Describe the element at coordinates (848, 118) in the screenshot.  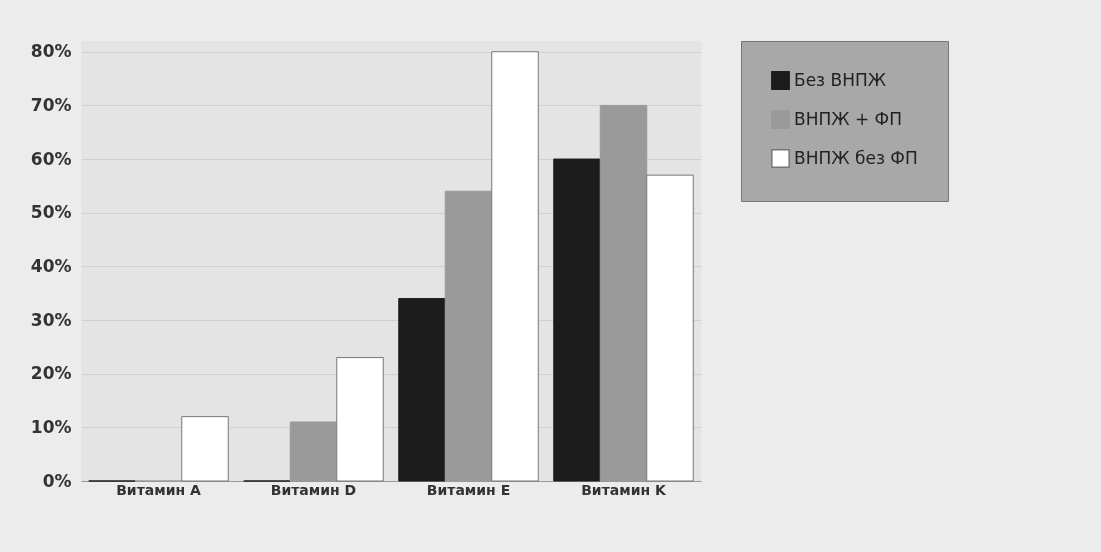
I see `legend-label: ВНПЖ + ФП` at that location.